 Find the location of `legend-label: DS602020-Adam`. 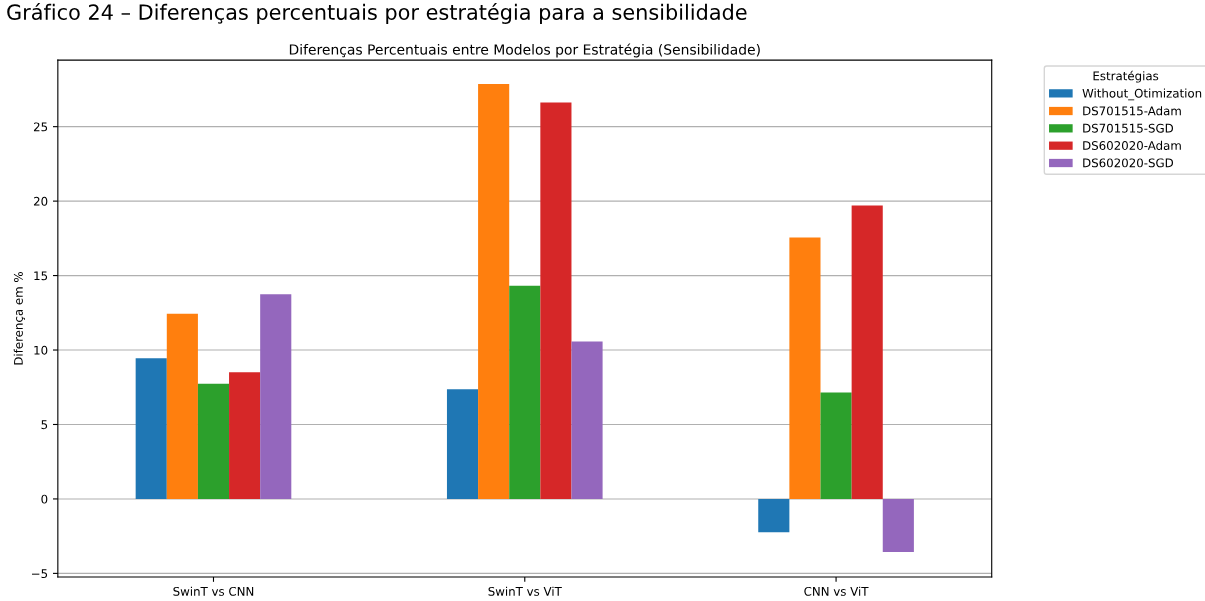

legend-label: DS602020-Adam is located at coordinates (1132, 145).